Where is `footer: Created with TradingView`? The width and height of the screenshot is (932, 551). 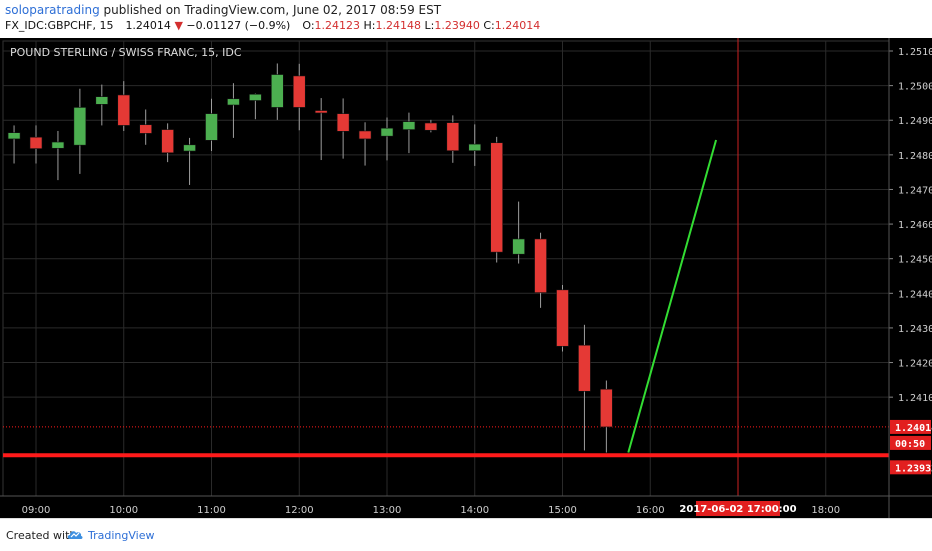 footer: Created with TradingView is located at coordinates (466, 534).